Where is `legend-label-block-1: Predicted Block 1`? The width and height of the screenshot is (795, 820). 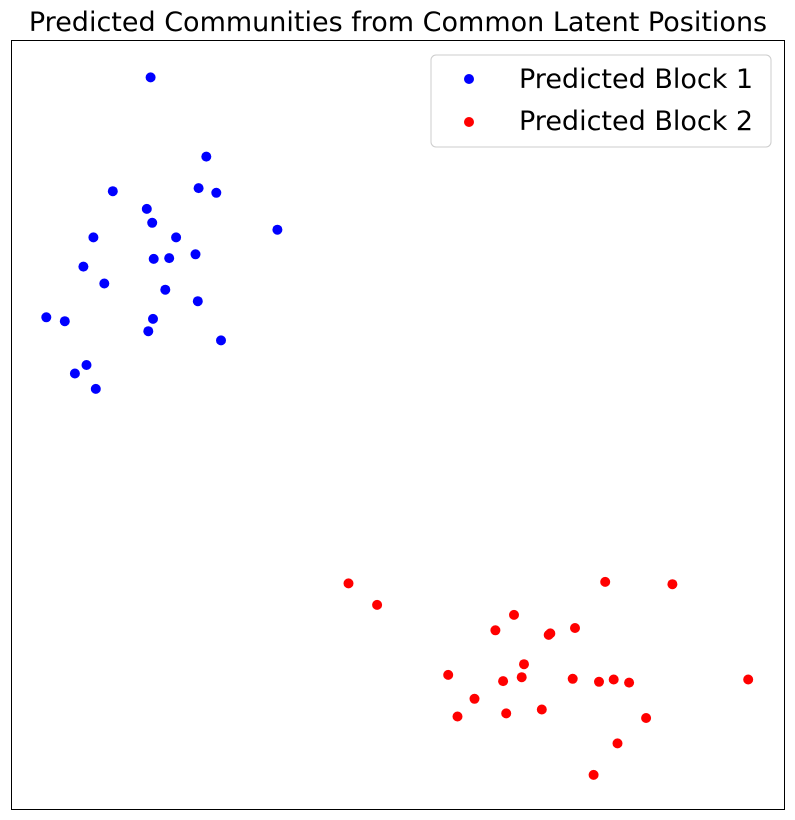 legend-label-block-1: Predicted Block 1 is located at coordinates (636, 79).